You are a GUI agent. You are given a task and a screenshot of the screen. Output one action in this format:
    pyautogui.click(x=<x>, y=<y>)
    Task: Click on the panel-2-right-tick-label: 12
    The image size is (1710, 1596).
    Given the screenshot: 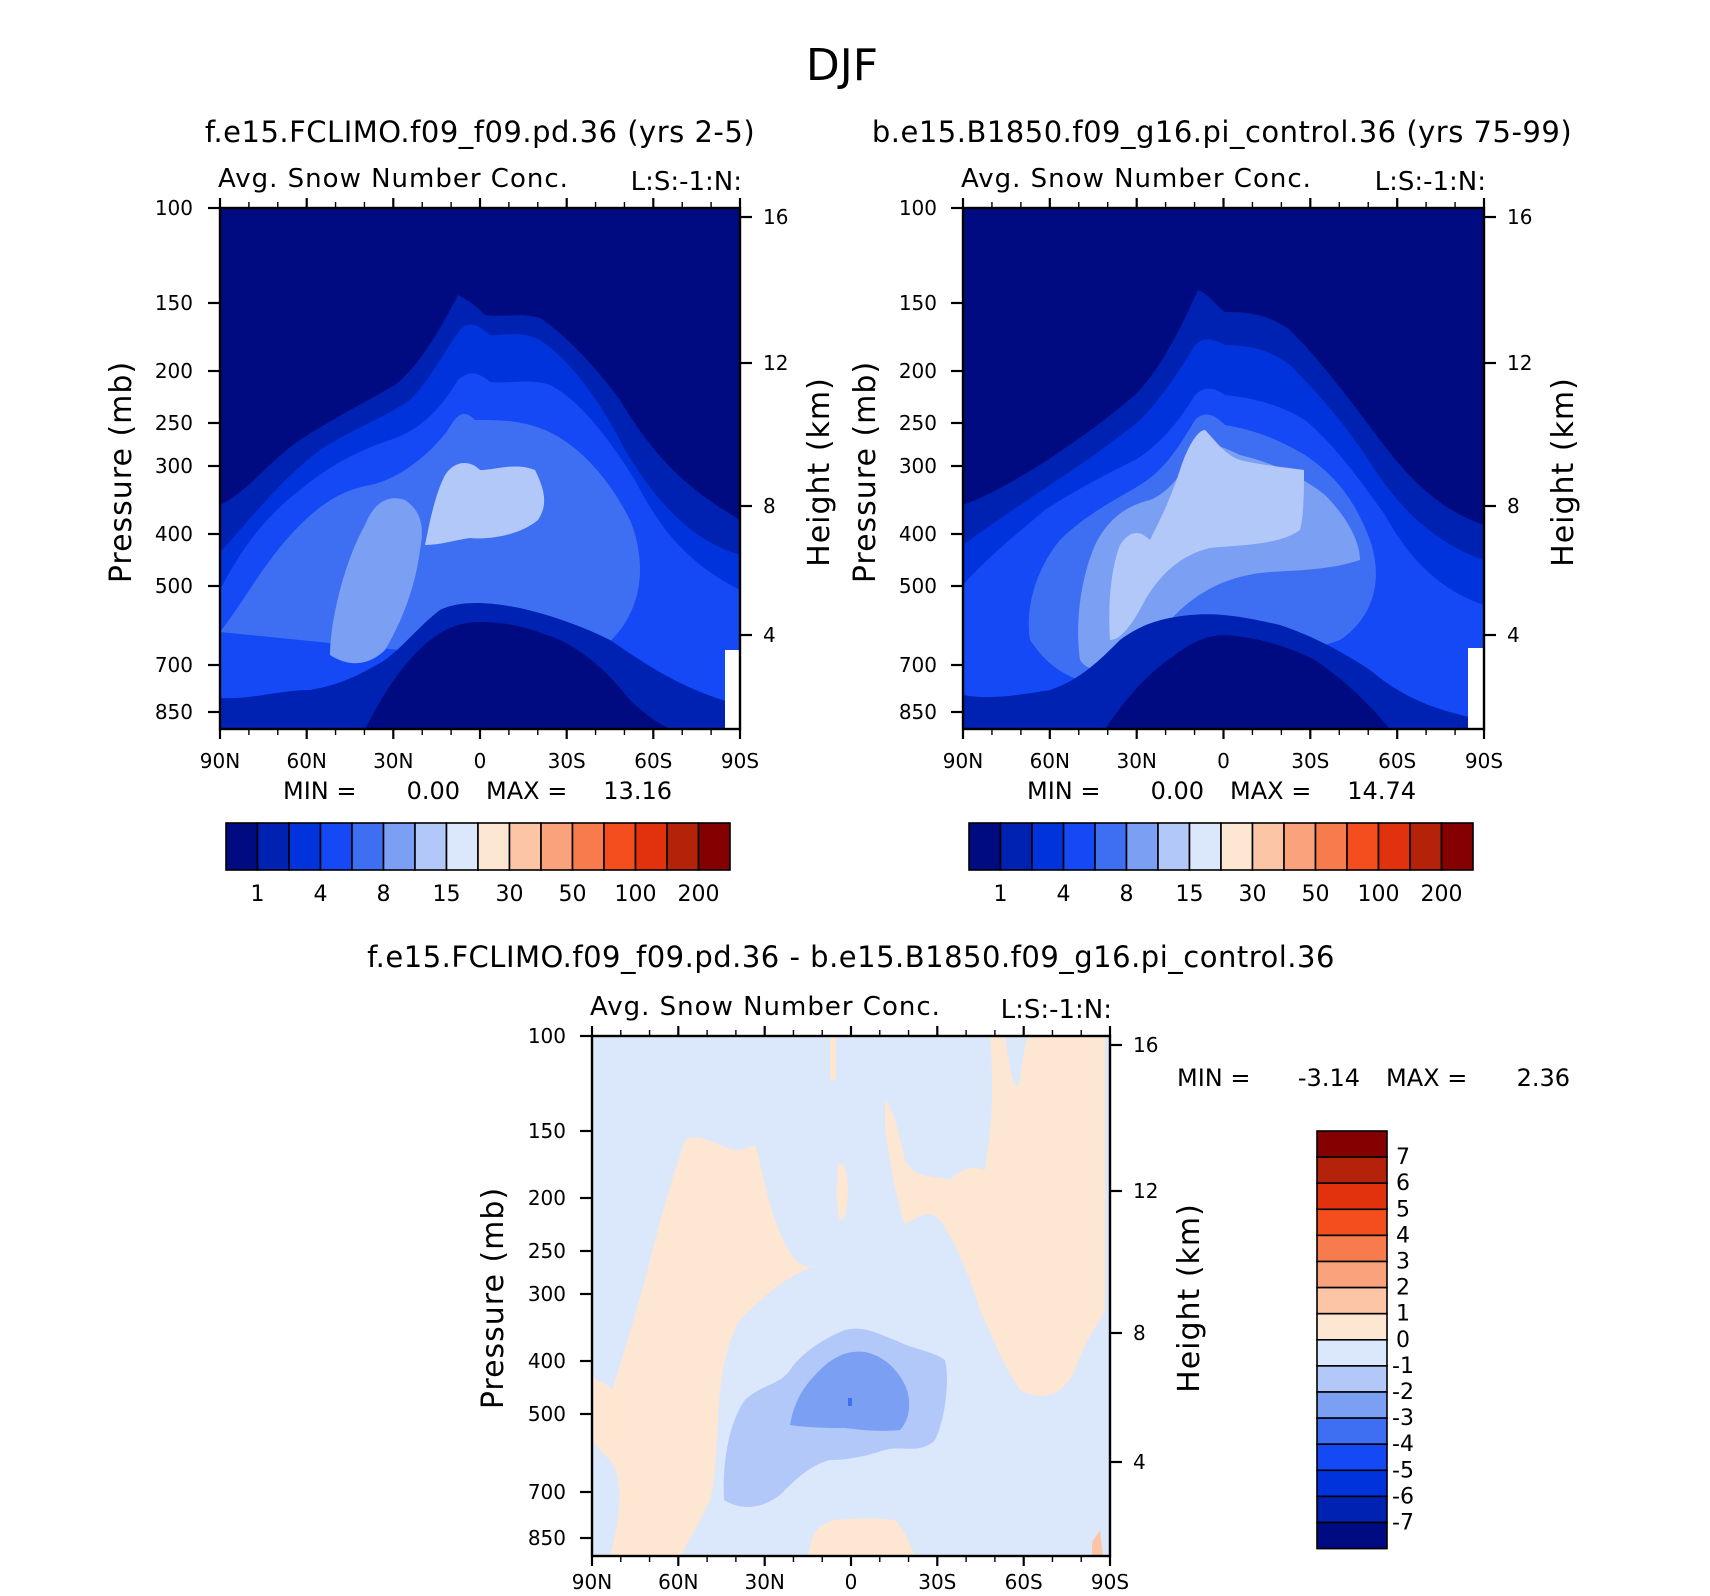 What is the action you would take?
    pyautogui.click(x=1519, y=363)
    